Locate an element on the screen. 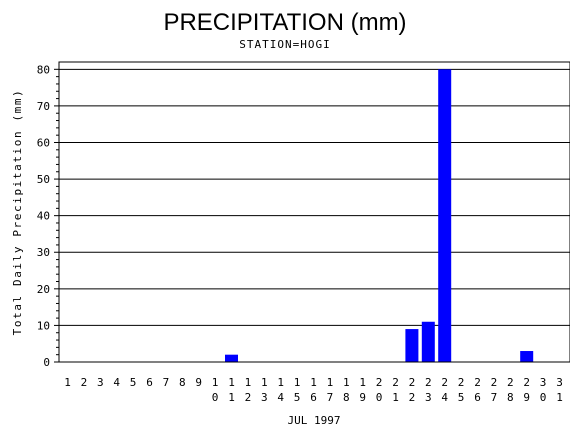  y-tick-label: 70 is located at coordinates (43, 106).